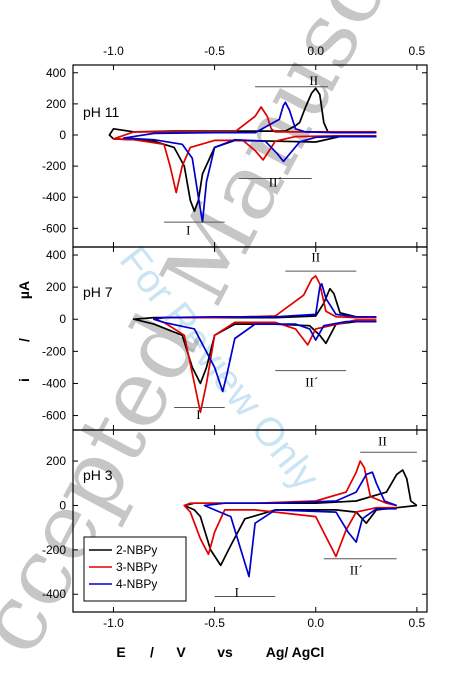 The width and height of the screenshot is (474, 678). What do you see at coordinates (237, 591) in the screenshot?
I see `peak-label-i-ph-3: I` at bounding box center [237, 591].